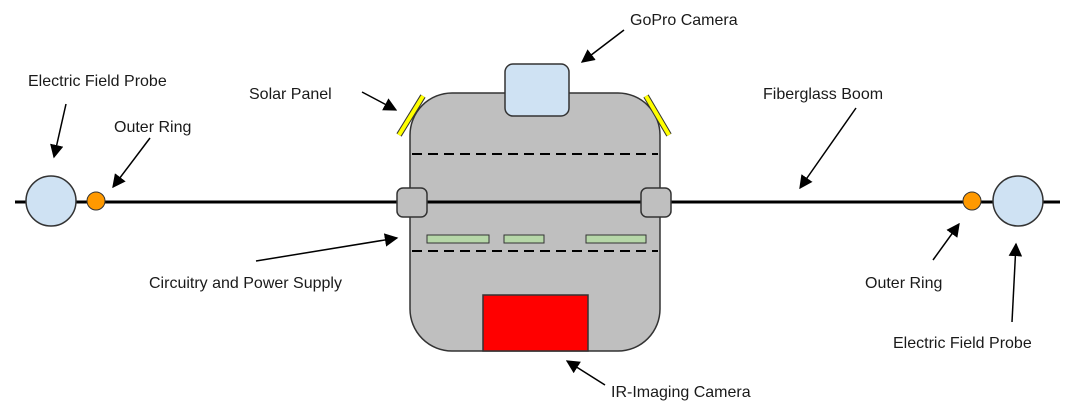 The width and height of the screenshot is (1077, 416). I want to click on label-outer-ring-left: Outer Ring, so click(152, 127).